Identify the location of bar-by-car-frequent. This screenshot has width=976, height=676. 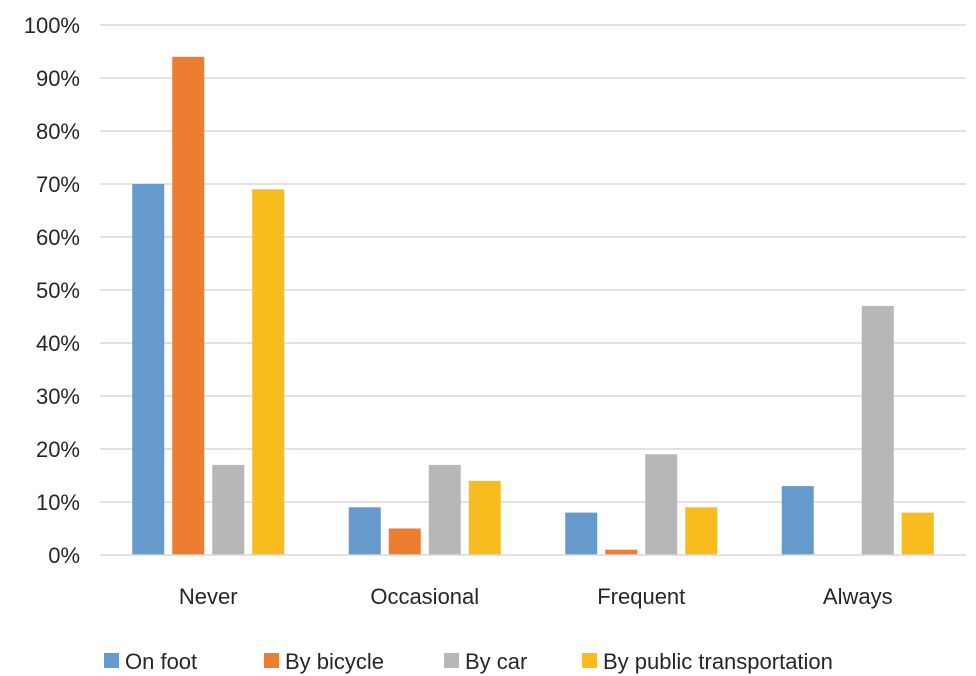
(661, 504).